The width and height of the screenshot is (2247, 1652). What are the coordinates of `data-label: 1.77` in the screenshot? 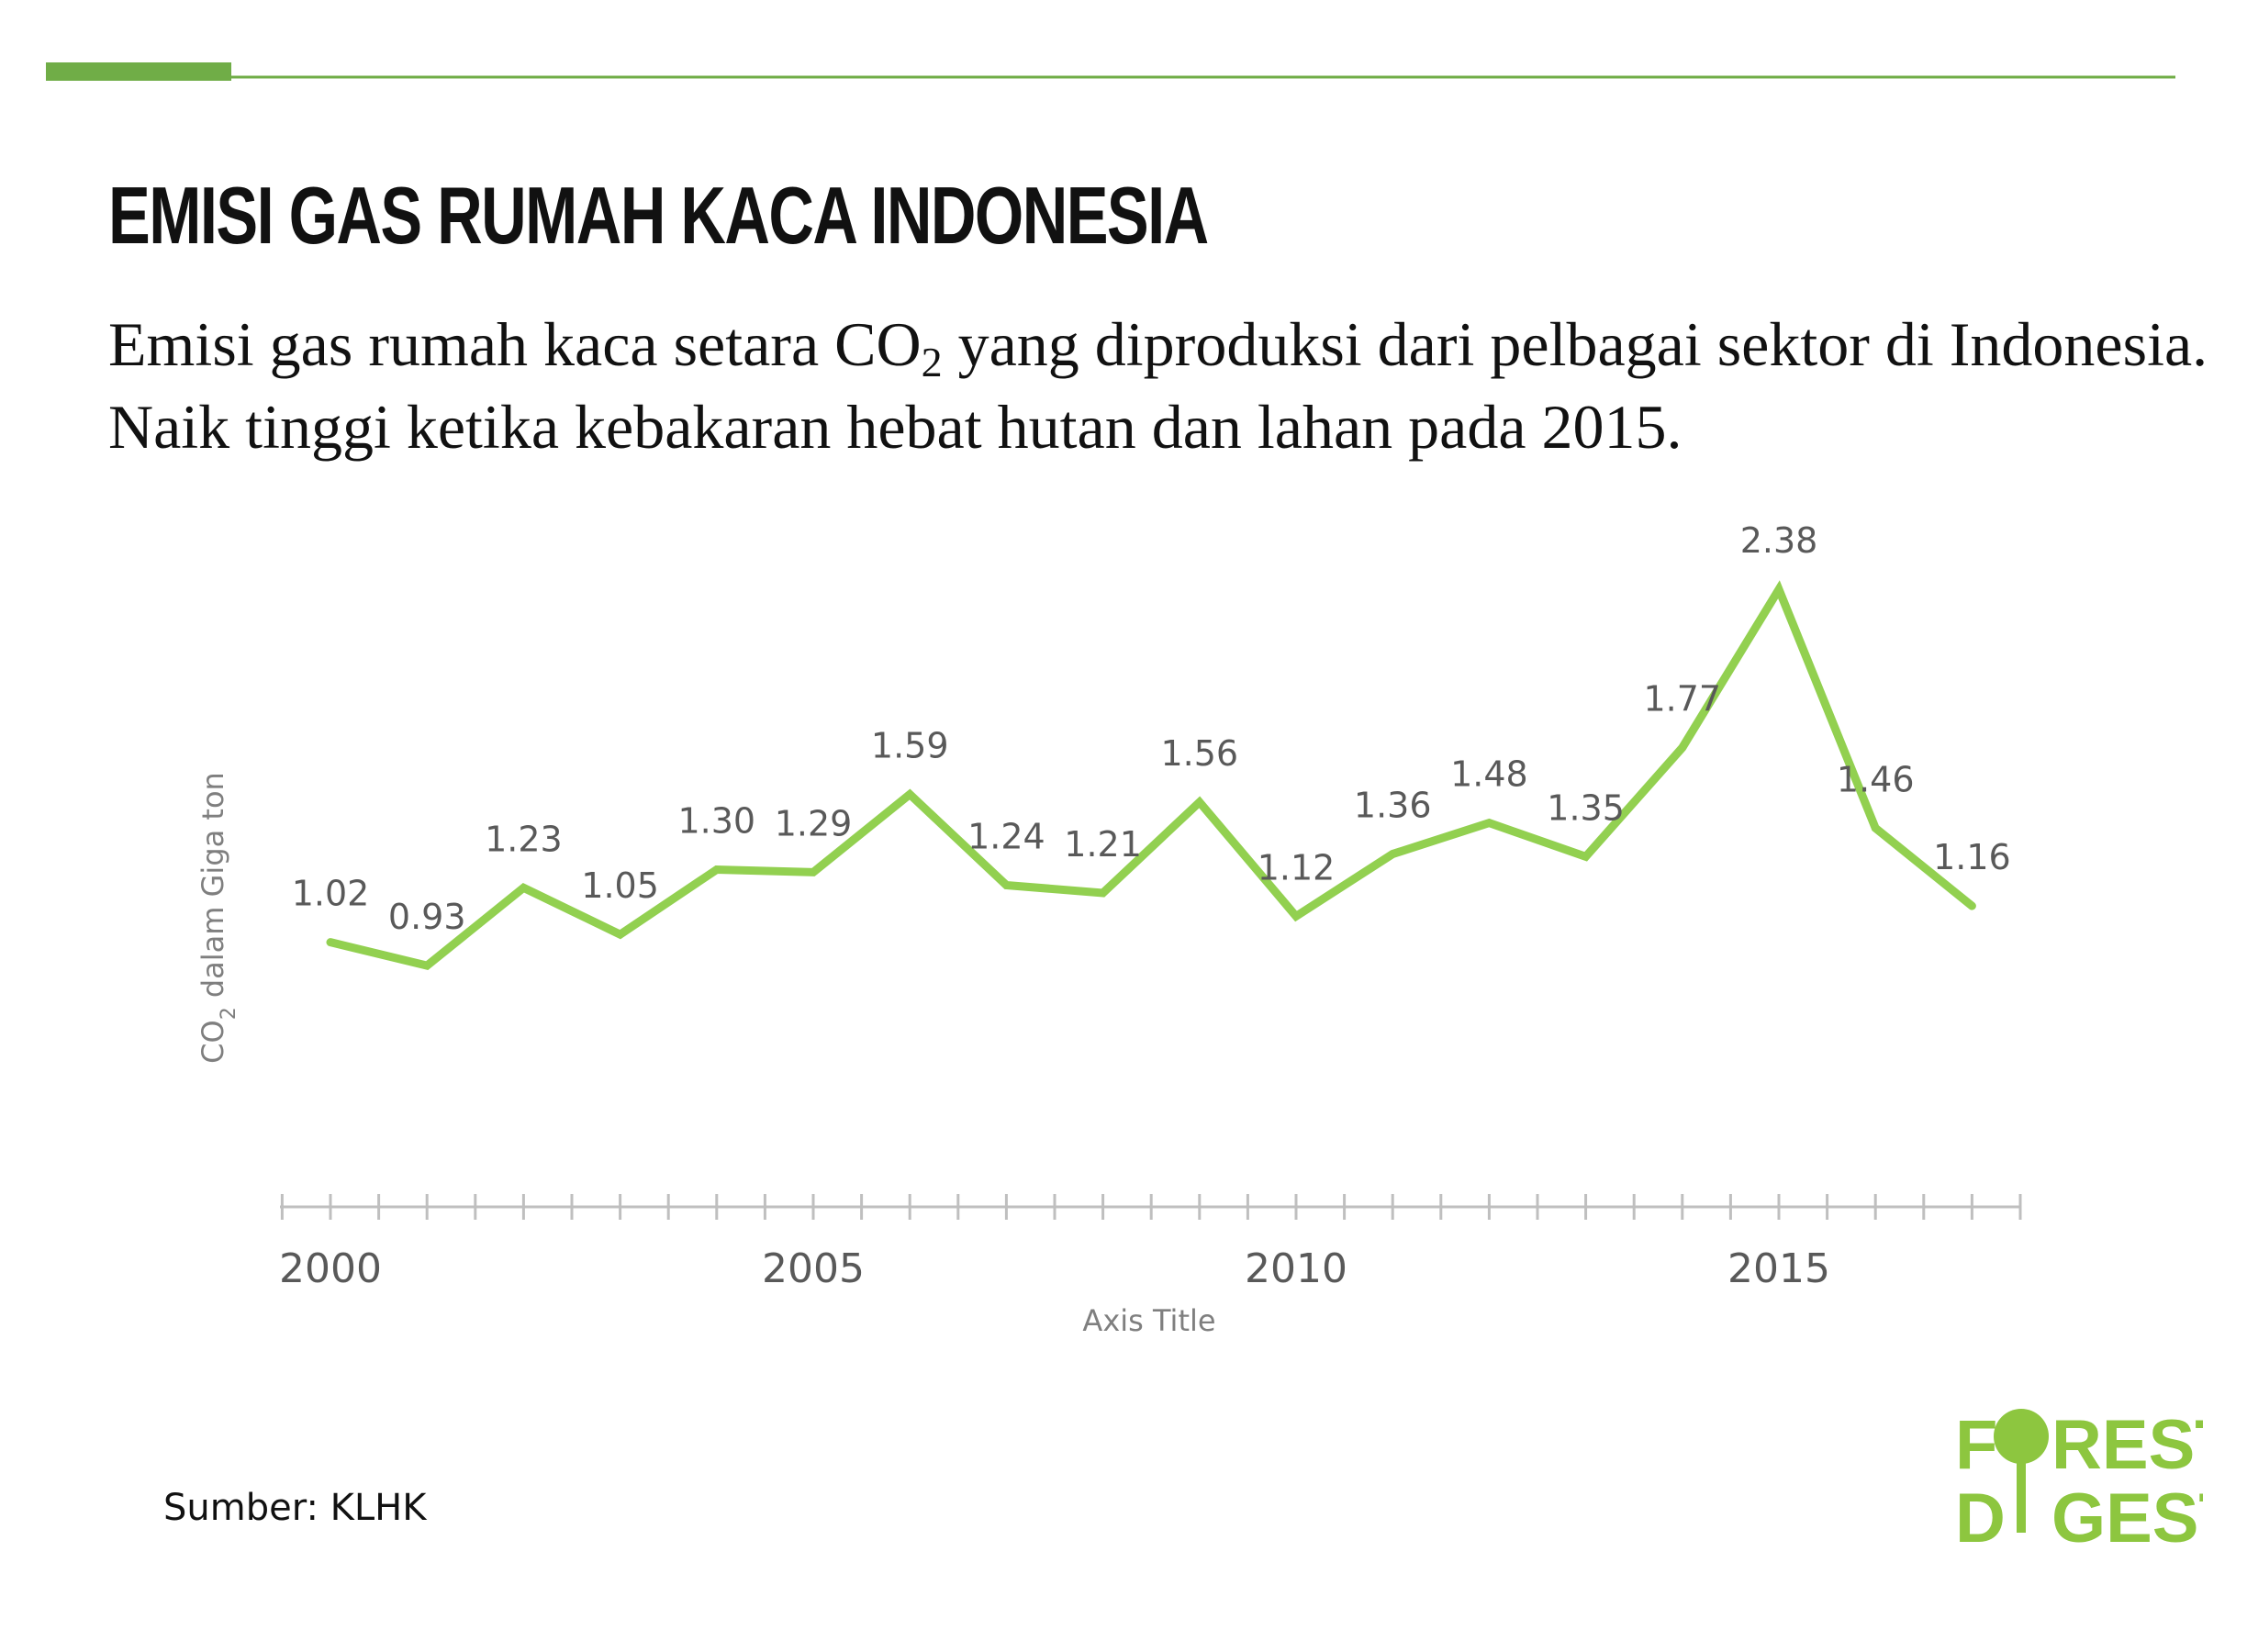 It's located at (1682, 700).